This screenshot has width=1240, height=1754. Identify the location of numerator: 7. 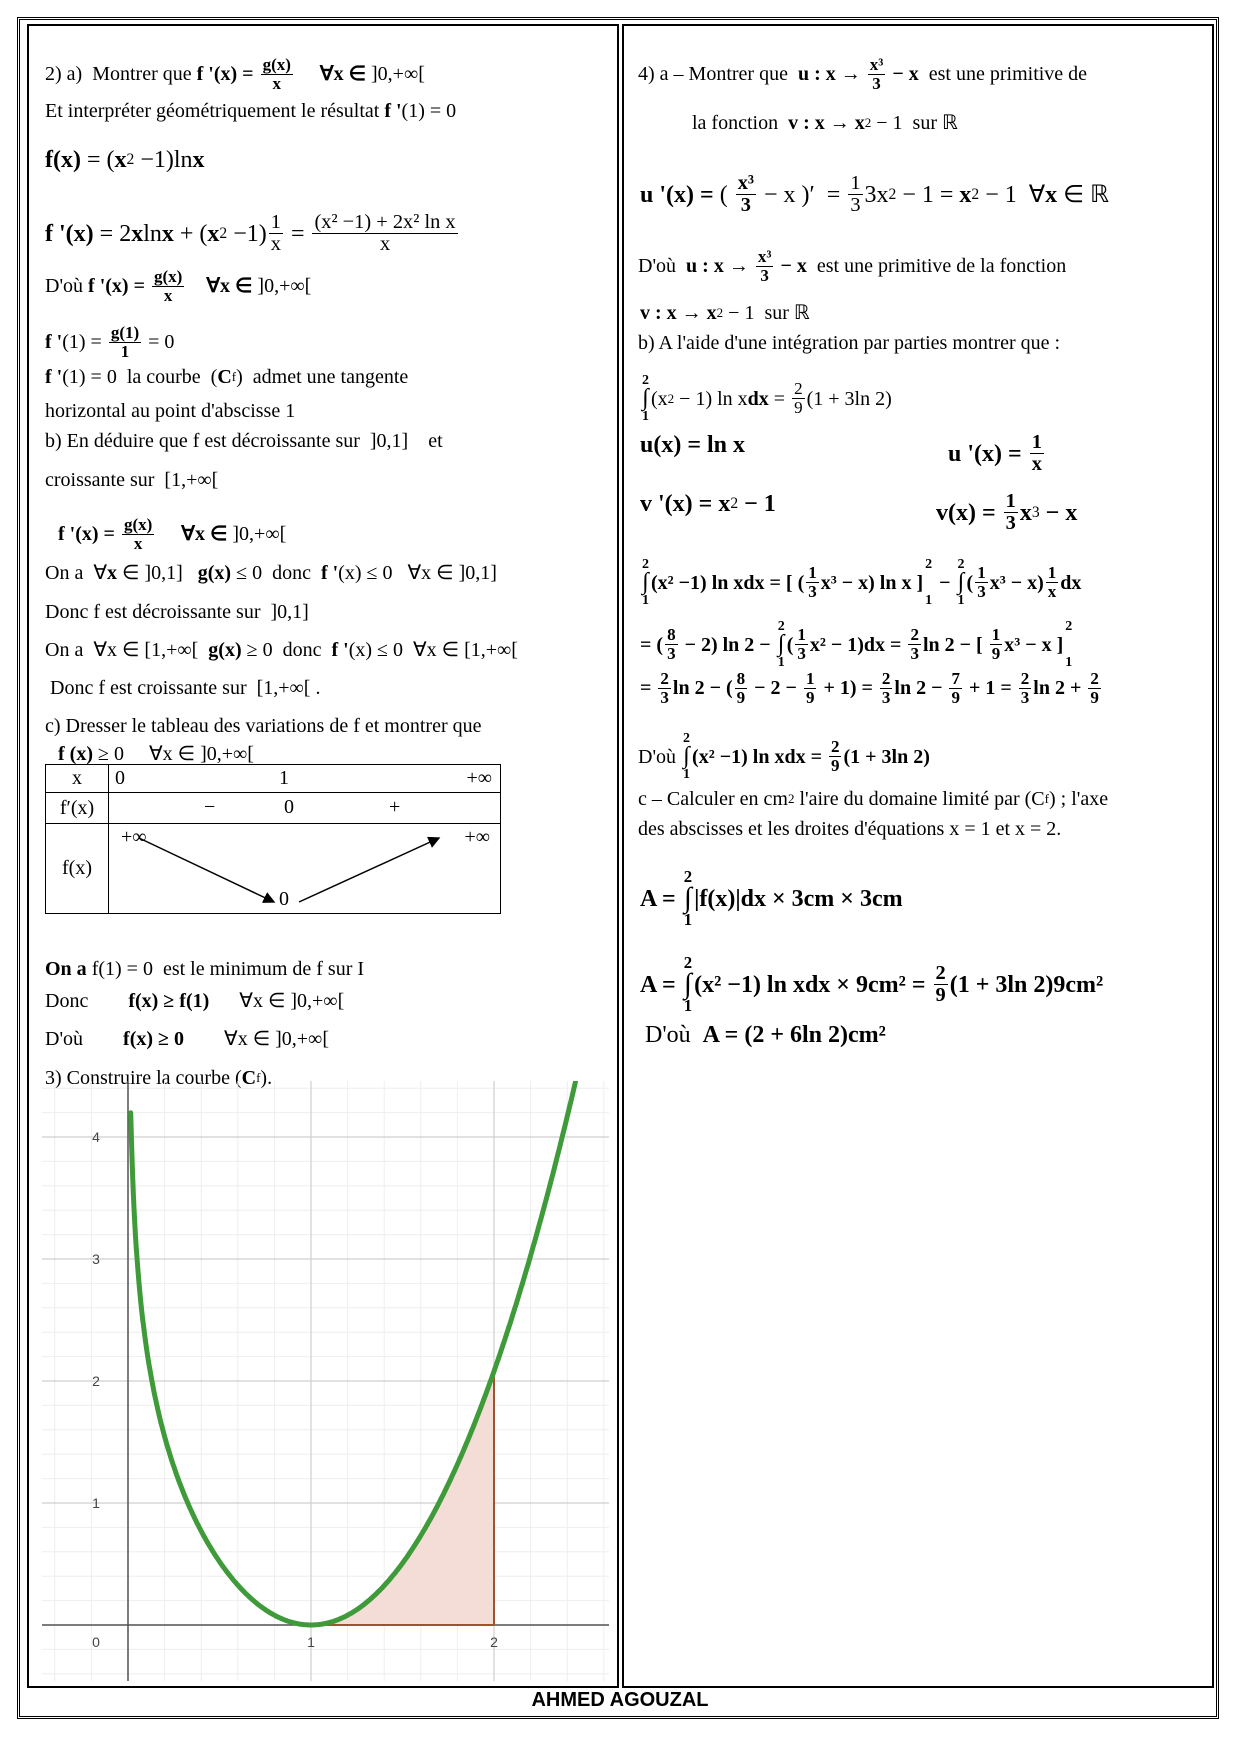
(955, 679).